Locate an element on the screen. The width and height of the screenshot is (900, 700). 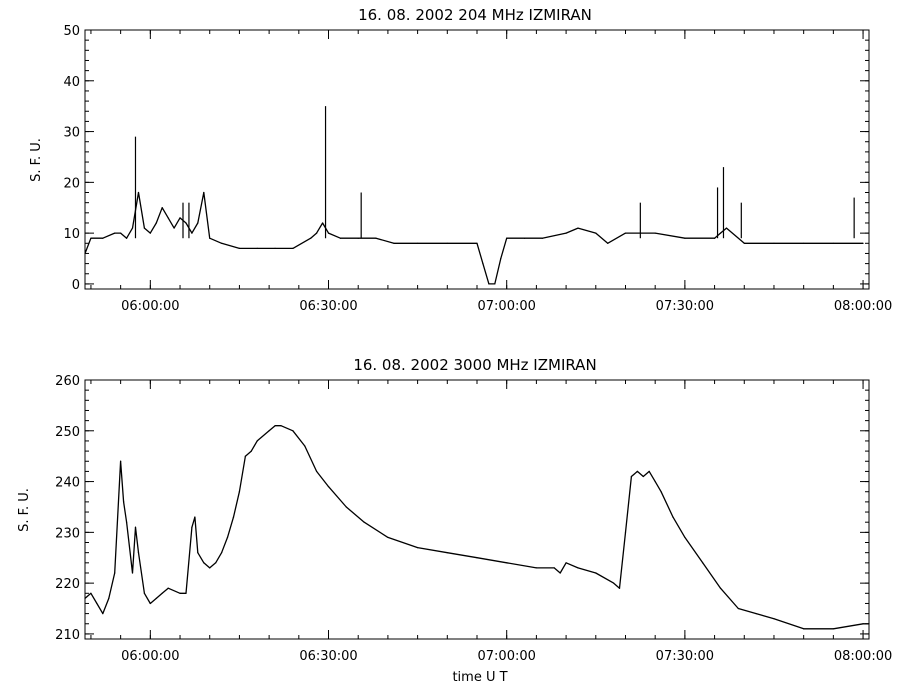
y-tick-label: 240 is located at coordinates (67, 483).